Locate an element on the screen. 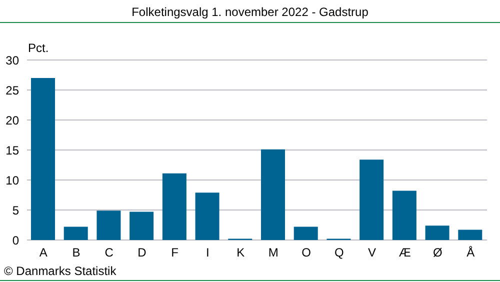 This screenshot has width=500, height=282. x-tick-label: C is located at coordinates (109, 253).